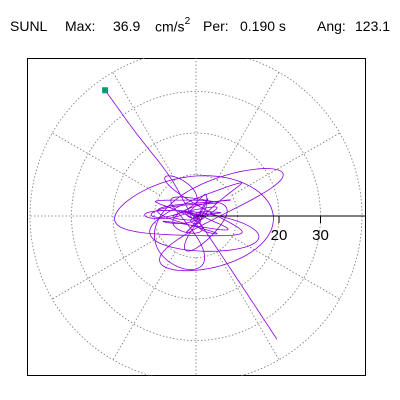  What do you see at coordinates (216, 26) in the screenshot?
I see `period-label: Per:` at bounding box center [216, 26].